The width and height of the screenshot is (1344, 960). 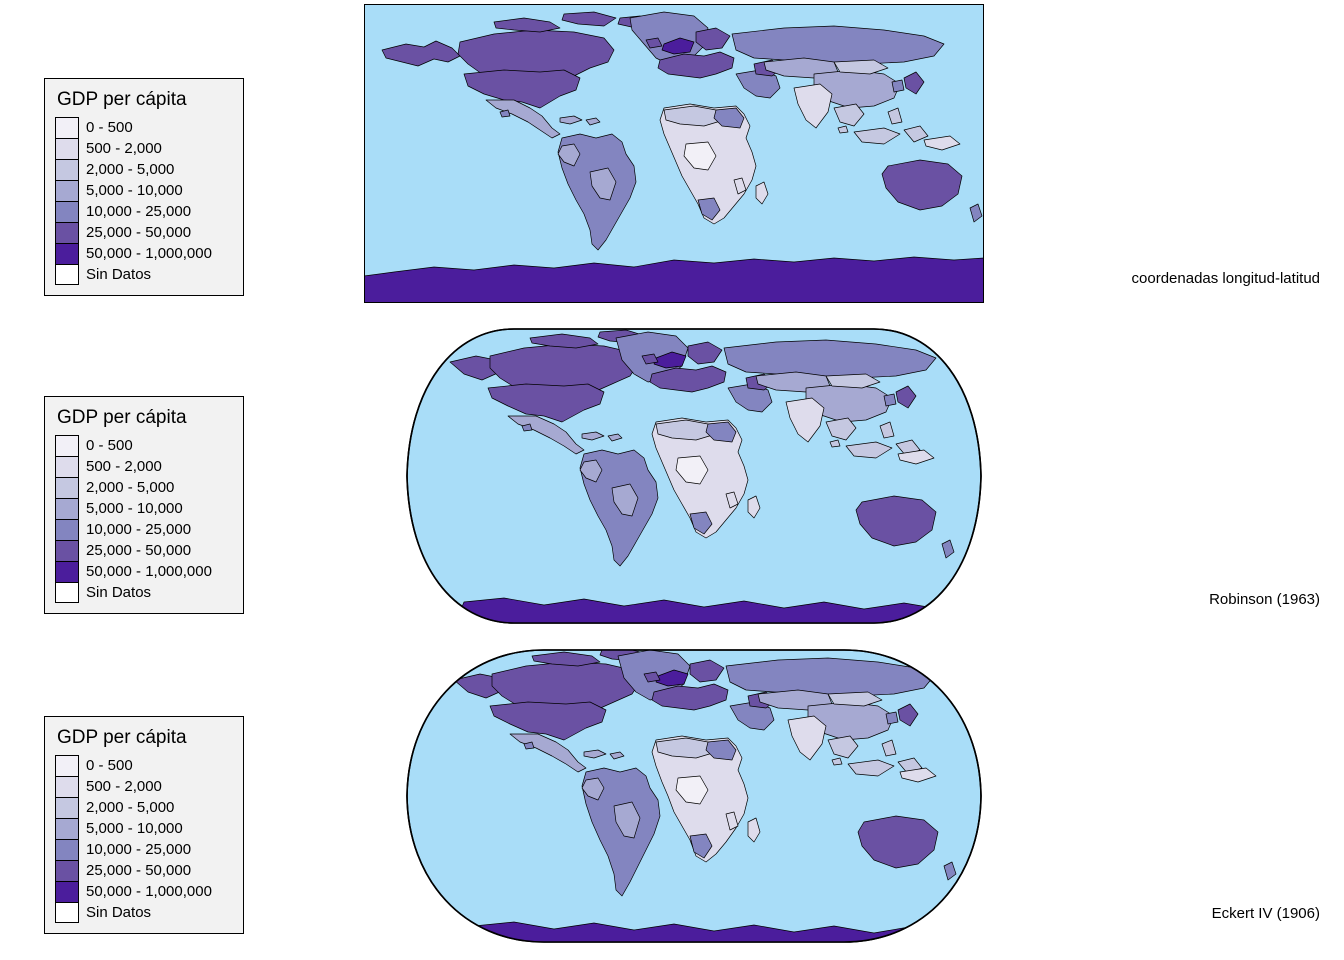 I want to click on map-robinson, so click(x=694, y=476).